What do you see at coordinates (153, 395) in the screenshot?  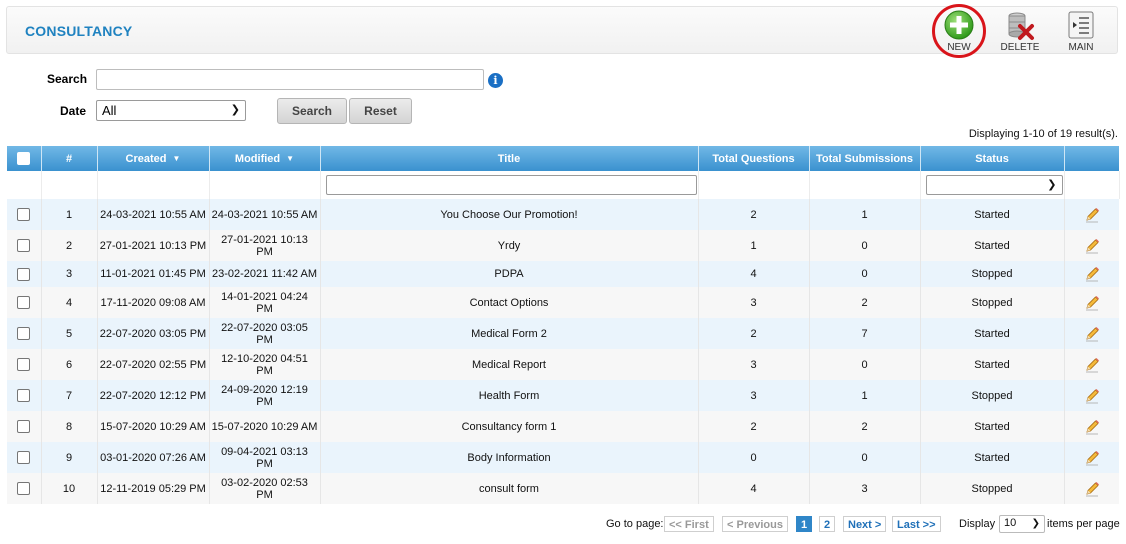 I see `cell-created: 22-07-2020 12:12 PM` at bounding box center [153, 395].